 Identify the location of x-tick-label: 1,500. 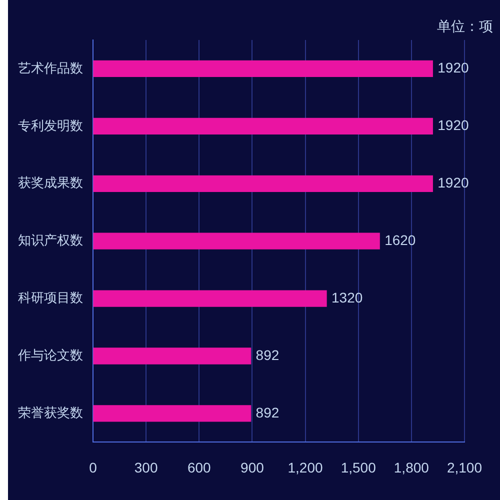
(358, 467).